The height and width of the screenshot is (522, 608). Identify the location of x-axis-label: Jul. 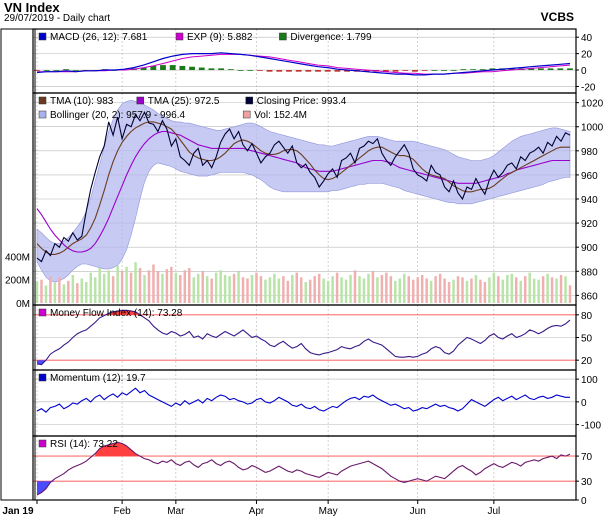
(493, 511).